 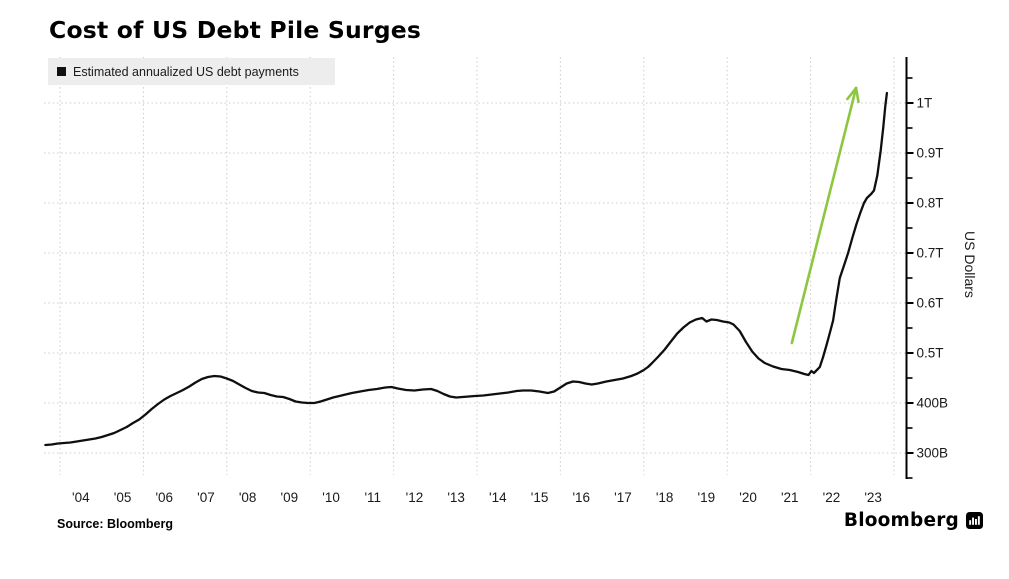 What do you see at coordinates (415, 497) in the screenshot?
I see `x-tick-label: '12` at bounding box center [415, 497].